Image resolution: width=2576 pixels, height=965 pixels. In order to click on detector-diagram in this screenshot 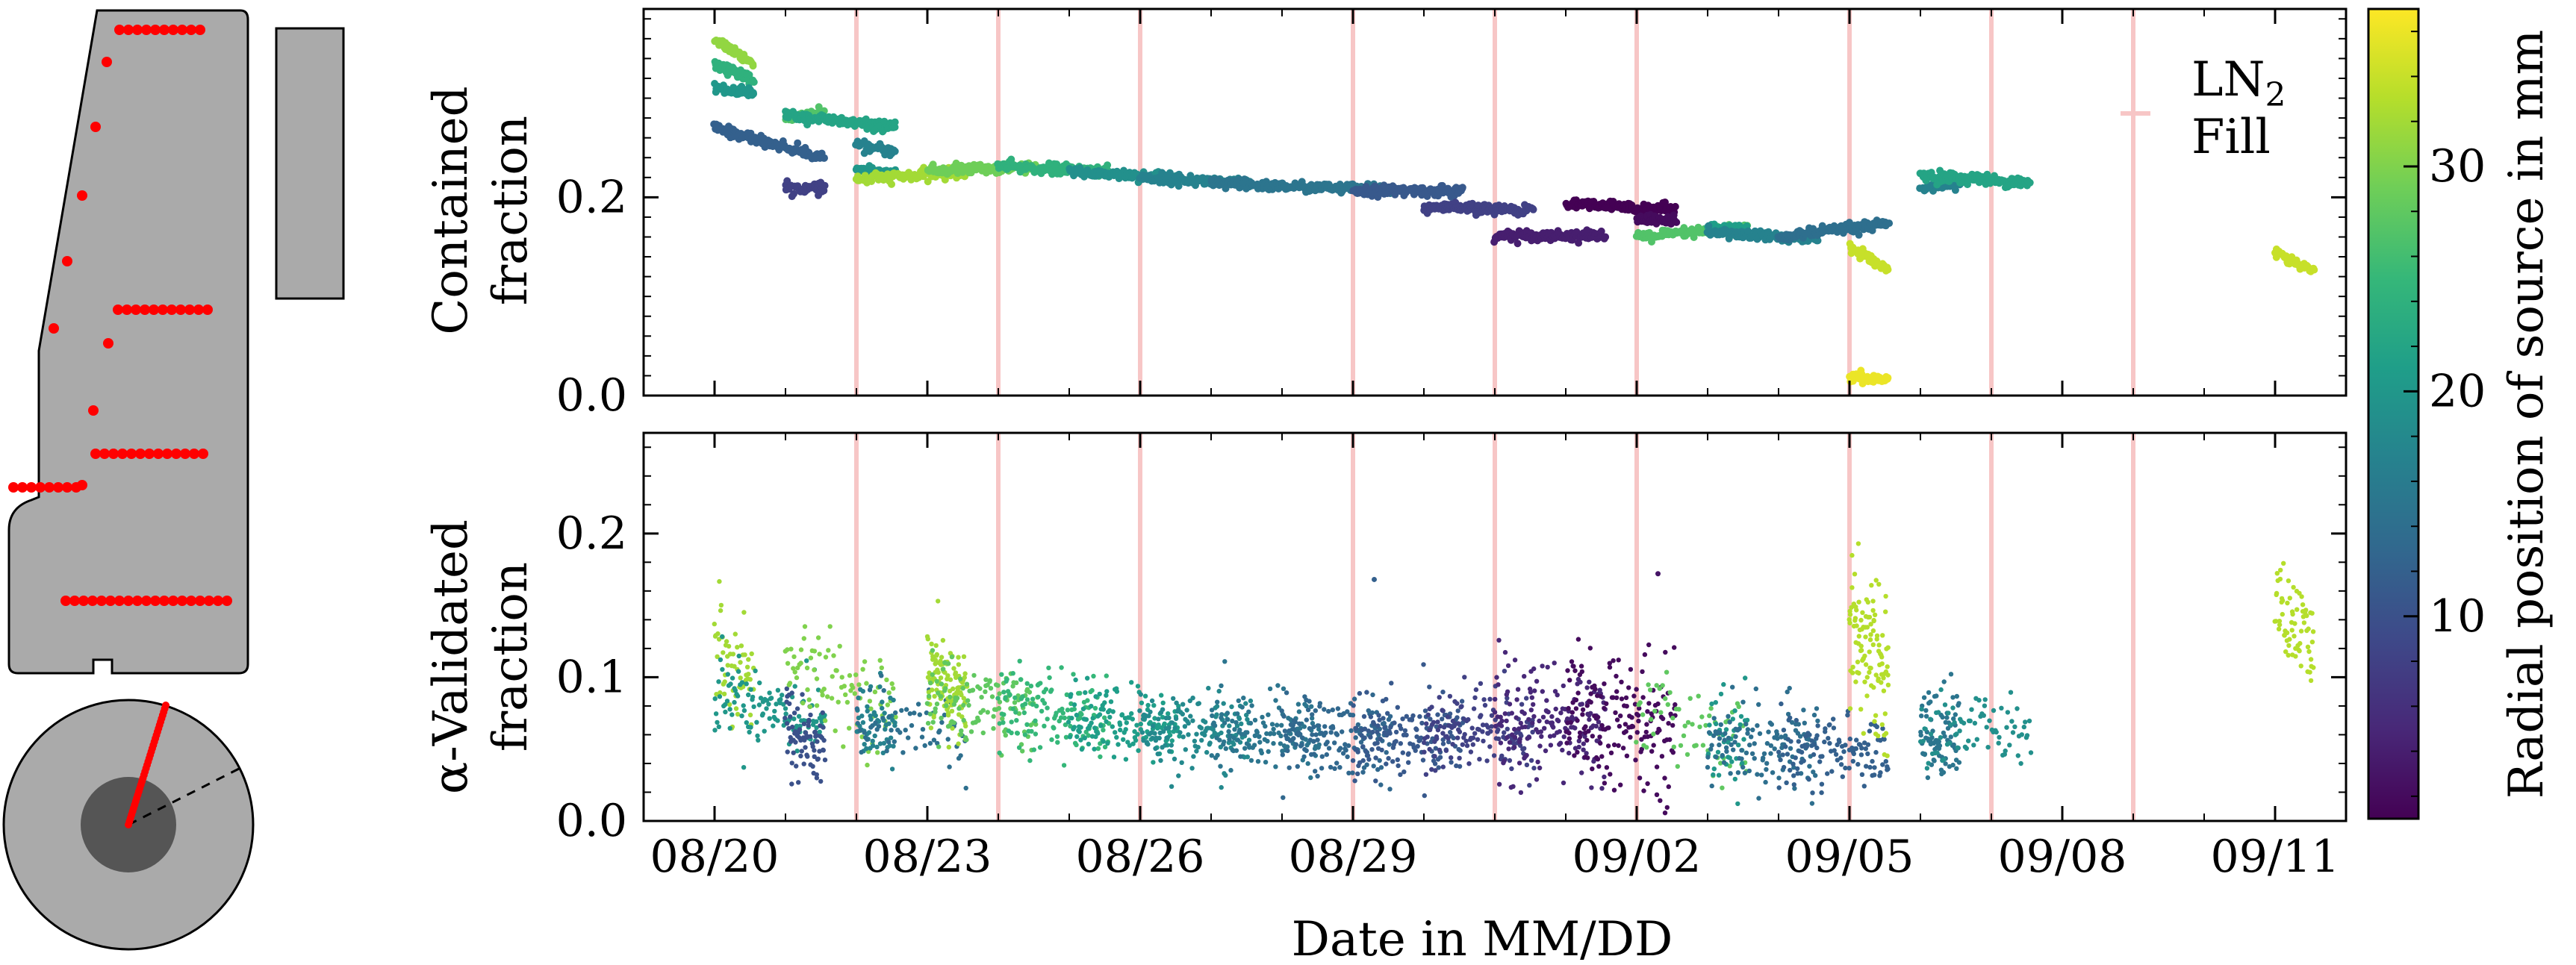, I will do `click(173, 480)`.